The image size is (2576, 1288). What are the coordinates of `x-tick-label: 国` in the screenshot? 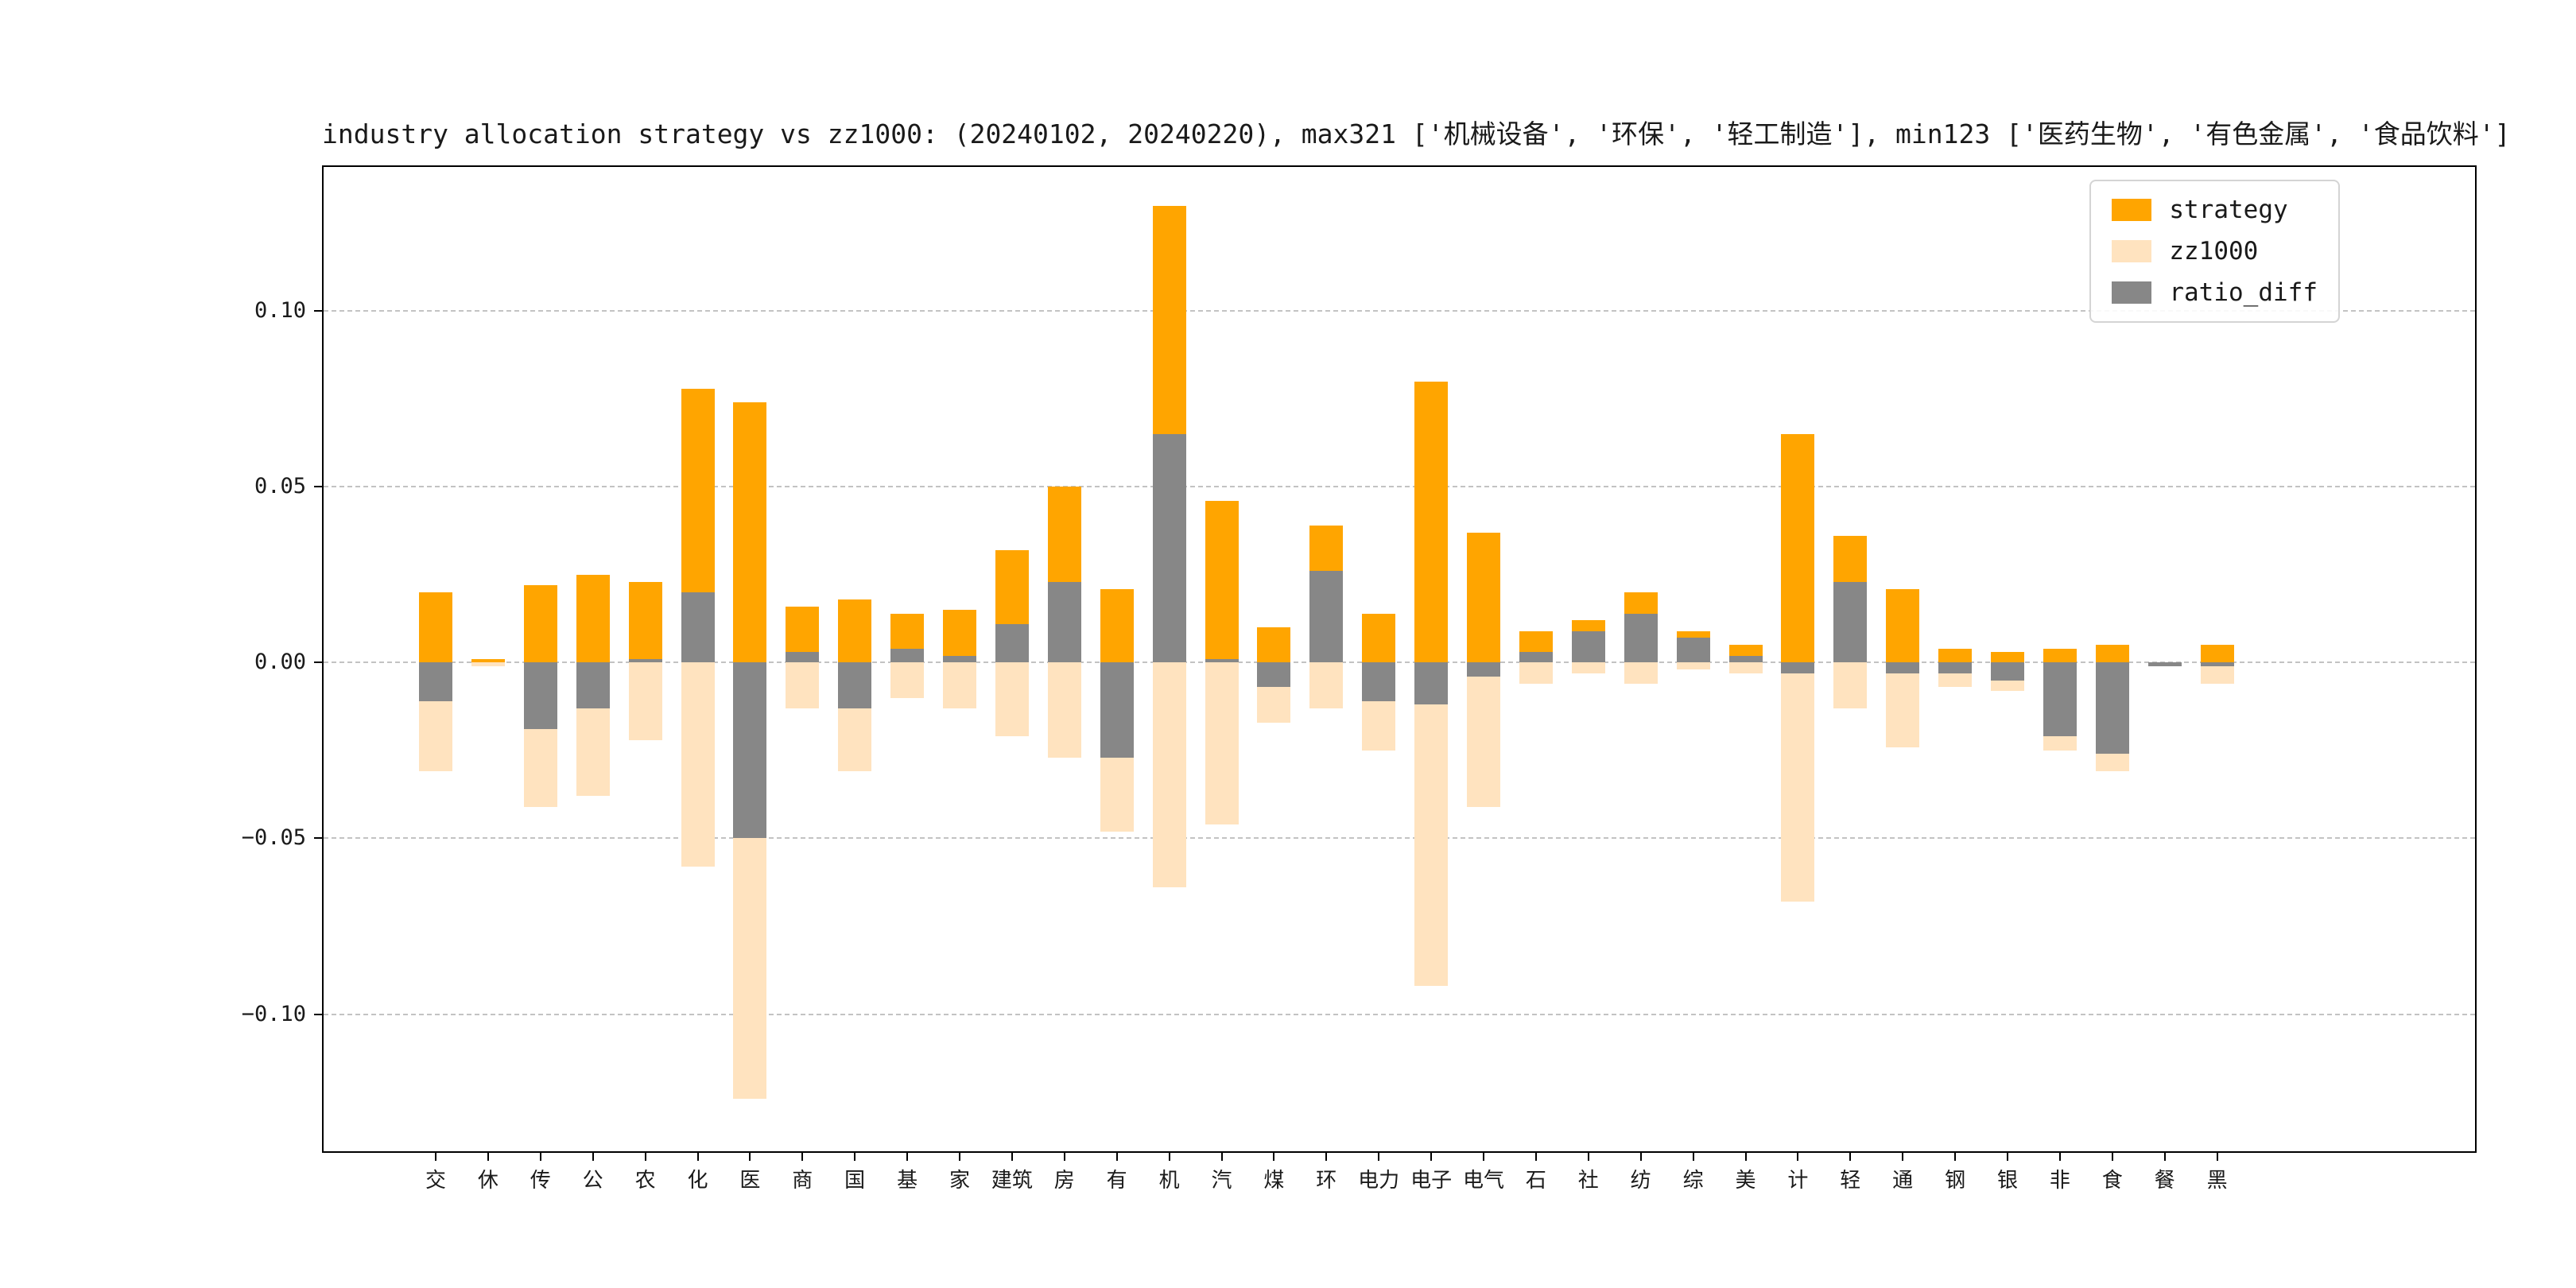 It's located at (855, 1181).